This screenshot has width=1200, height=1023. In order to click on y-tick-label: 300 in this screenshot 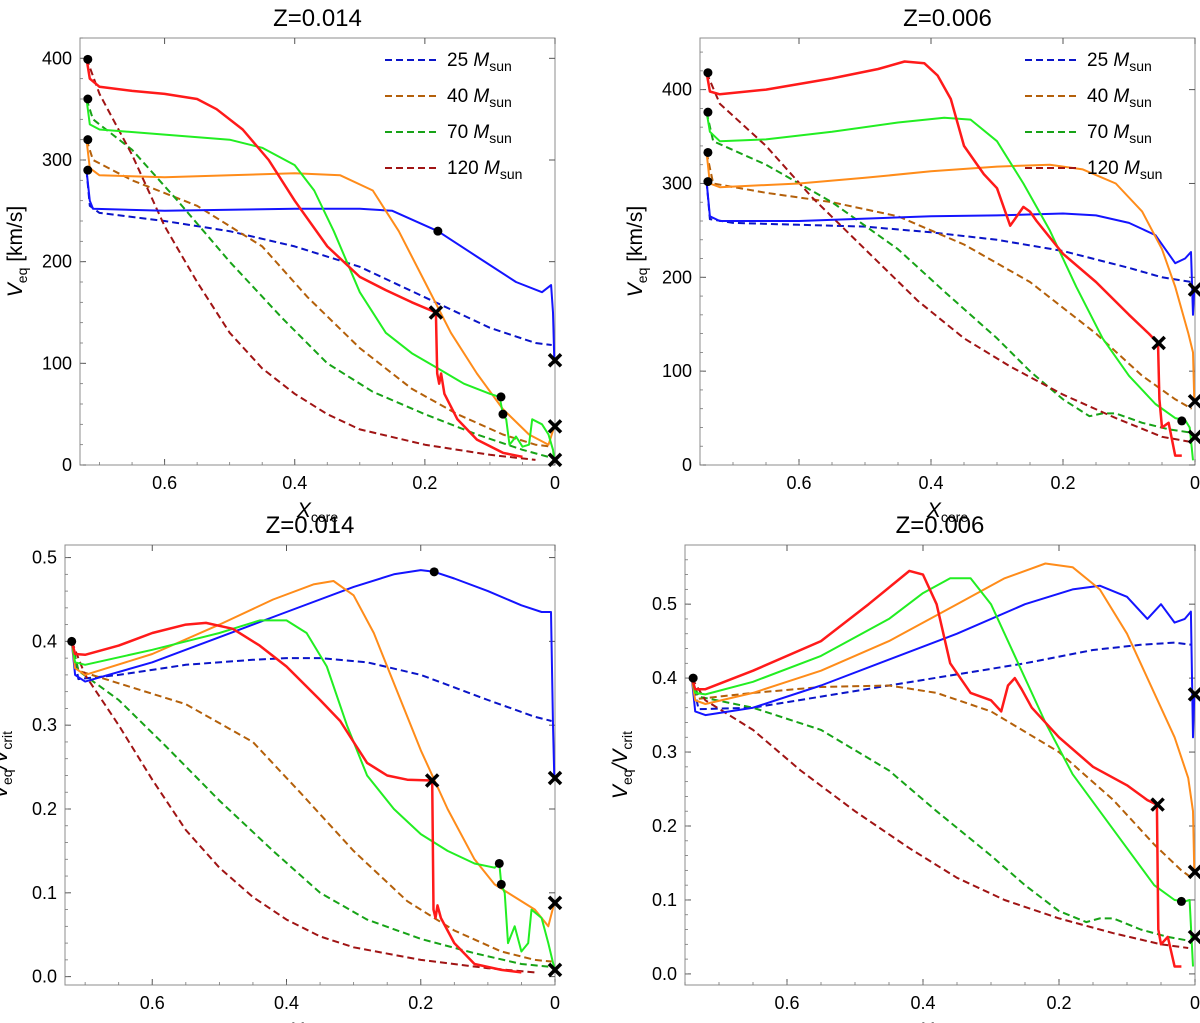, I will do `click(57, 160)`.